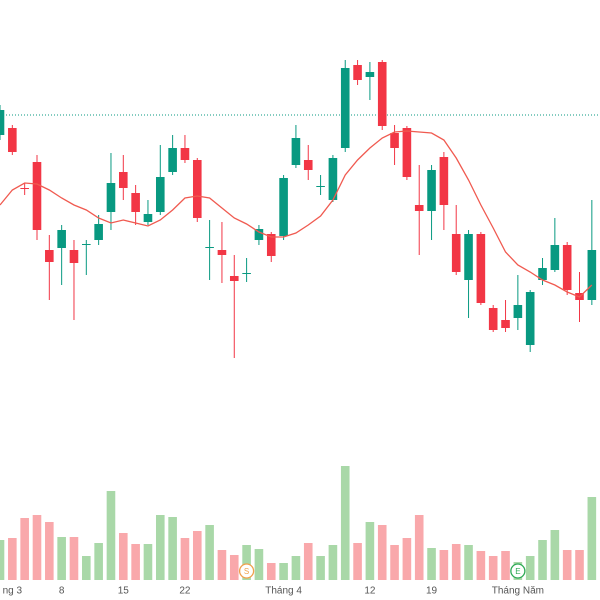 The width and height of the screenshot is (600, 600). I want to click on x-tick-label: 19, so click(432, 591).